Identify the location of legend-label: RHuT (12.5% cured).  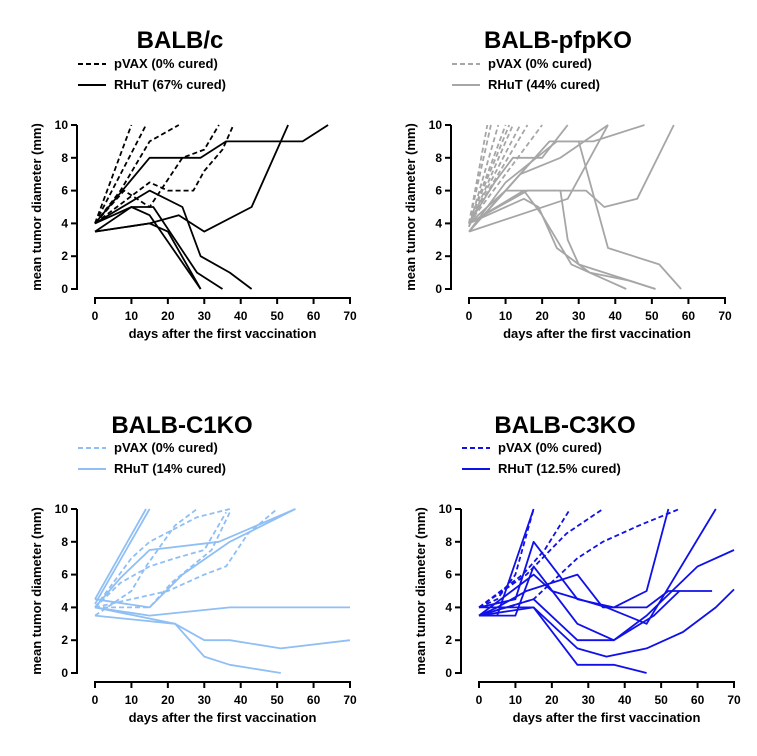
(559, 468).